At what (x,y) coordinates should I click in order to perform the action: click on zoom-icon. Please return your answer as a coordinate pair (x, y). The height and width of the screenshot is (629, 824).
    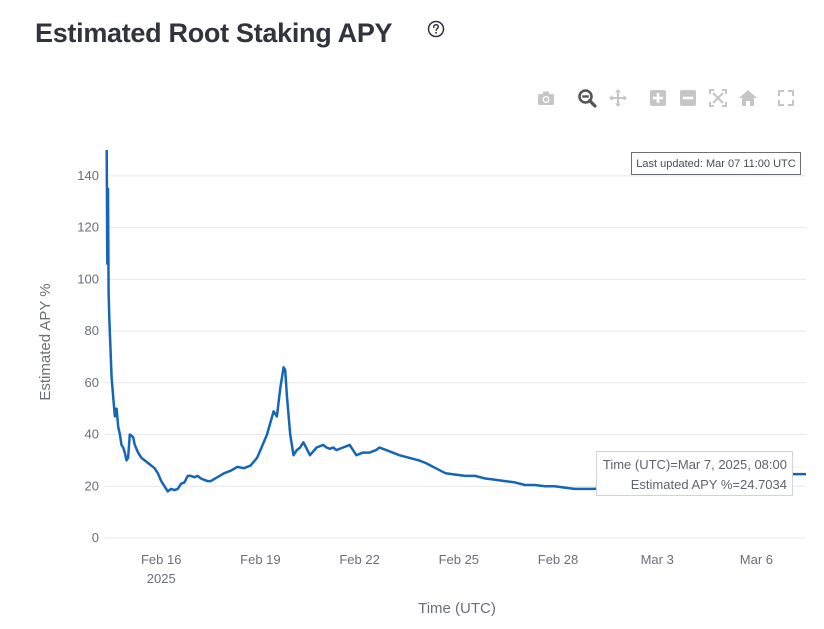
    Looking at the image, I should click on (587, 98).